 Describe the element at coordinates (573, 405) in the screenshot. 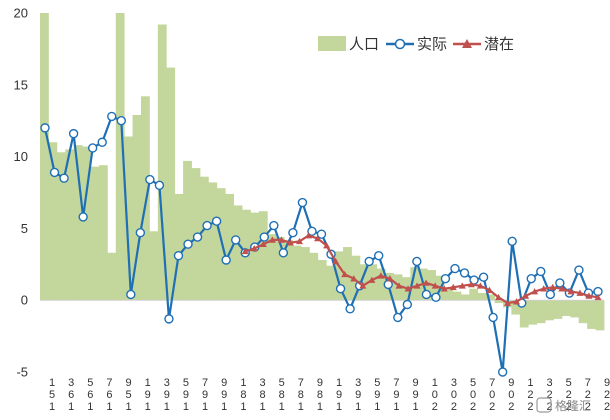

I see `watermark-text: 格隆汇` at that location.